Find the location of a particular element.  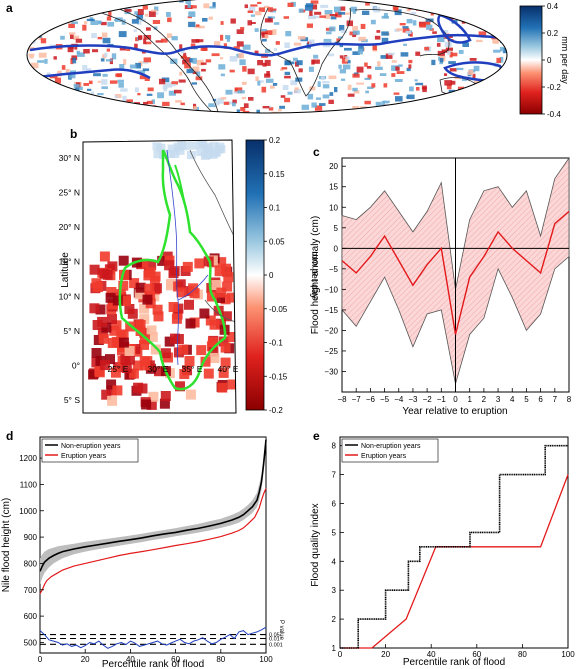

panel-e-xlabel: Percentile rank of flood is located at coordinates (454, 662).